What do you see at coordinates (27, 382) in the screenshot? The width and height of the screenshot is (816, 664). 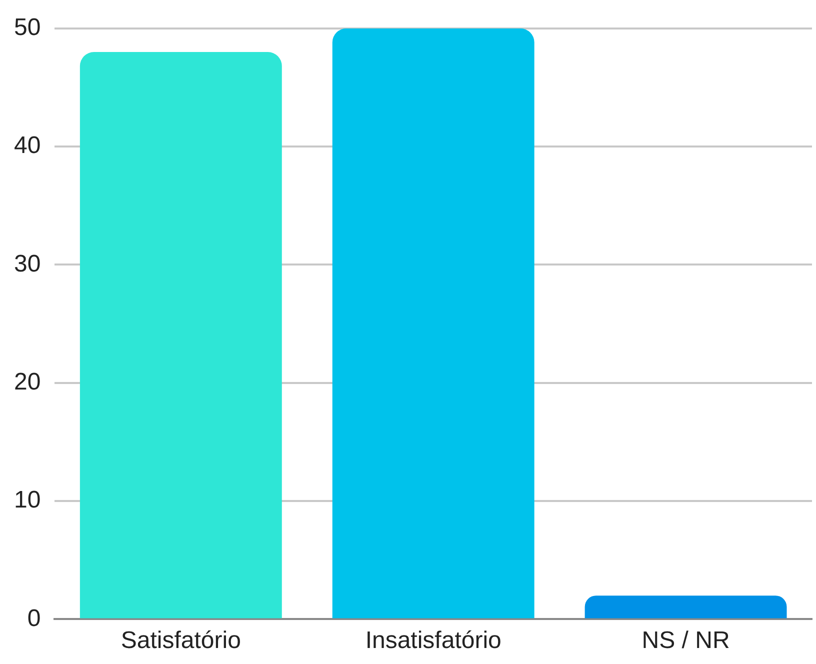 I see `y-tick-label: 20` at bounding box center [27, 382].